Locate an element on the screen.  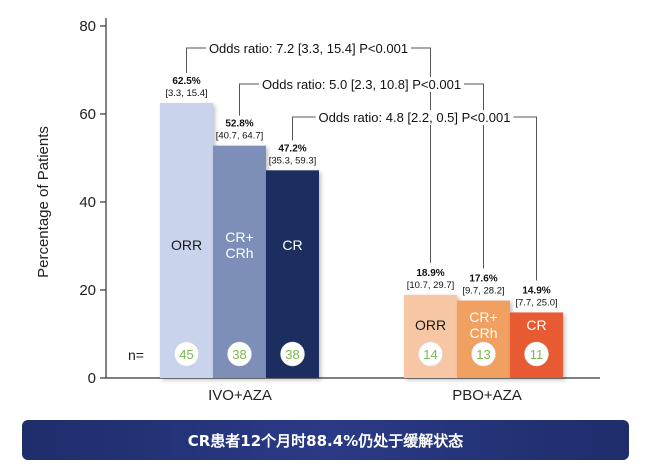
group-label: IVO+AZA is located at coordinates (240, 395).